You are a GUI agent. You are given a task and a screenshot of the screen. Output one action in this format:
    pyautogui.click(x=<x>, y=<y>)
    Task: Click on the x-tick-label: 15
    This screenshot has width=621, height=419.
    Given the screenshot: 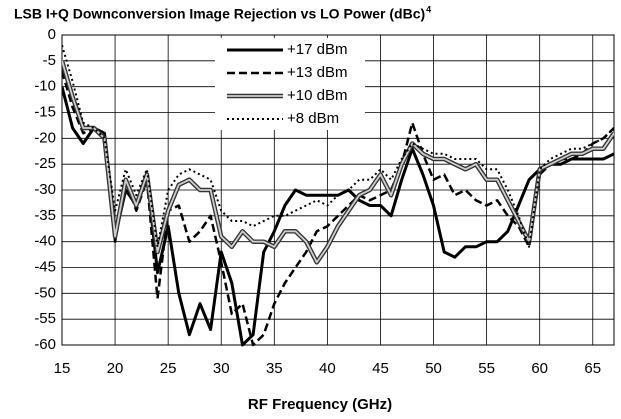 What is the action you would take?
    pyautogui.click(x=62, y=368)
    